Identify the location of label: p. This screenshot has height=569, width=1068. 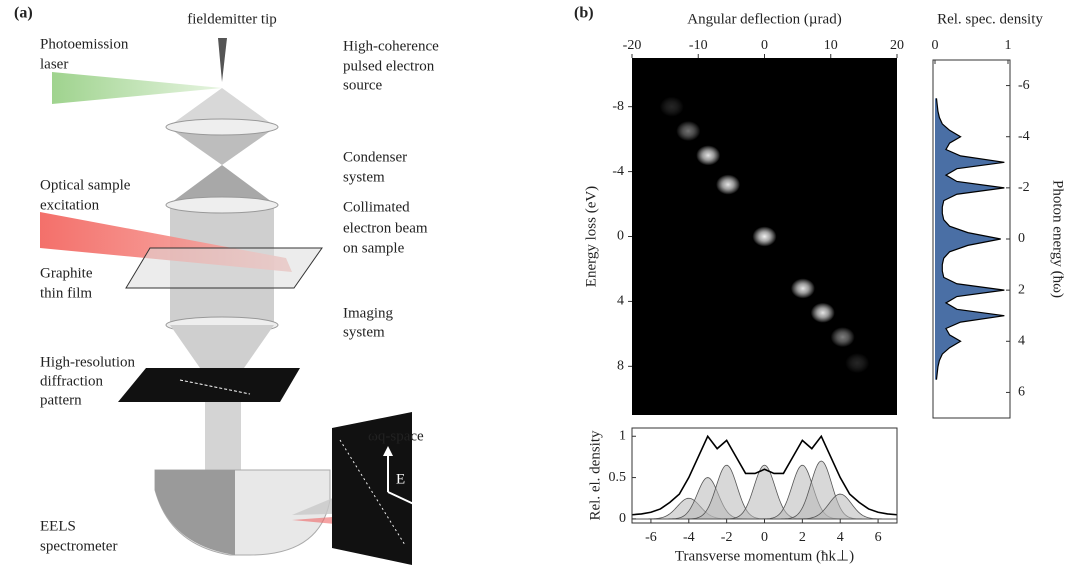
(422, 493).